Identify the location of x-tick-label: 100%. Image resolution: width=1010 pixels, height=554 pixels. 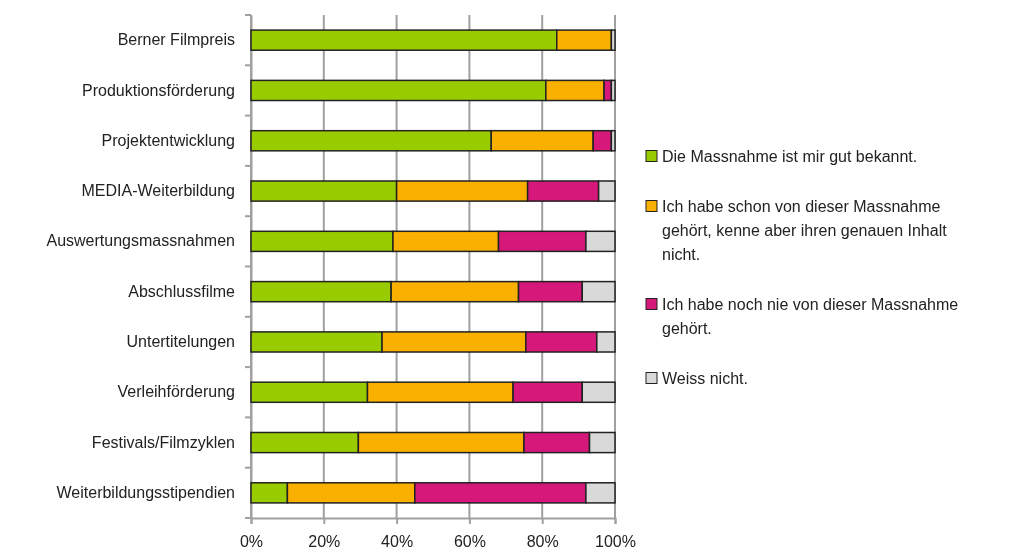
(615, 542).